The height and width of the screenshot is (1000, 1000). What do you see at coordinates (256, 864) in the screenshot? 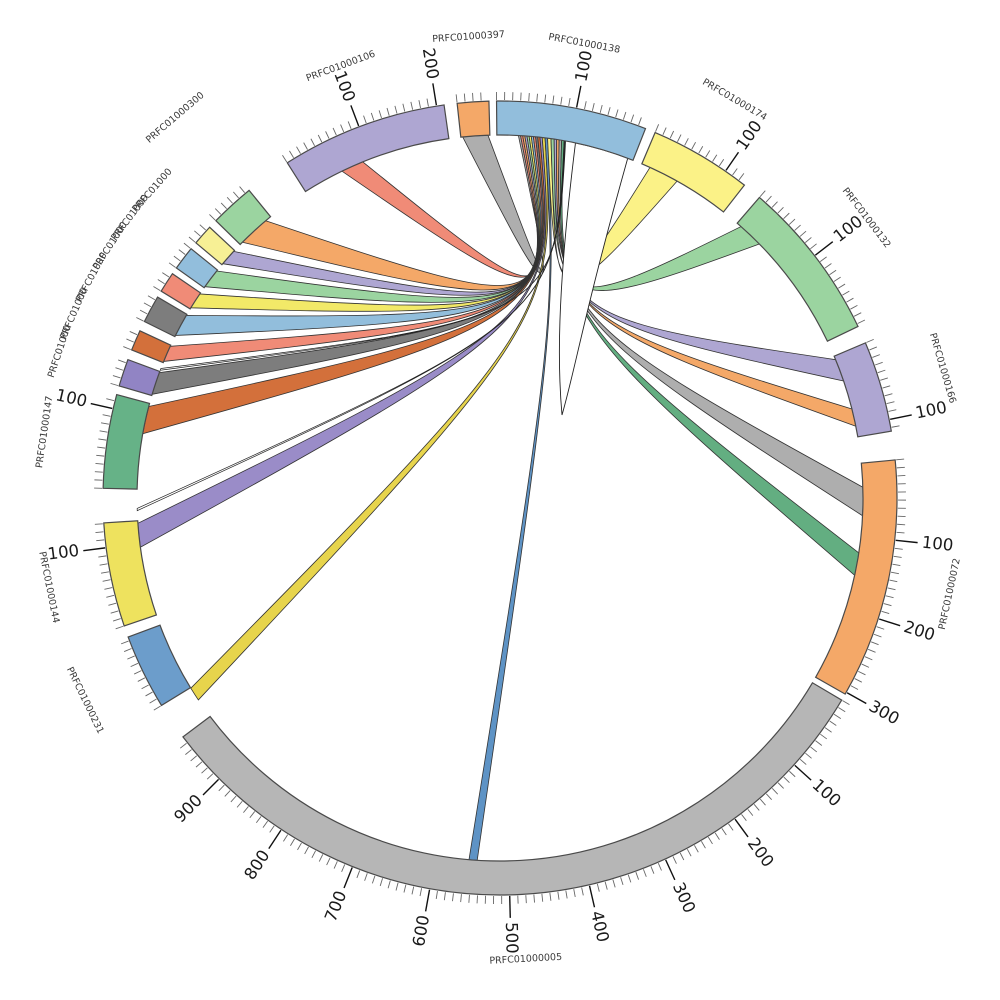
I see `tick-label-PRFC01000005-800: 800` at bounding box center [256, 864].